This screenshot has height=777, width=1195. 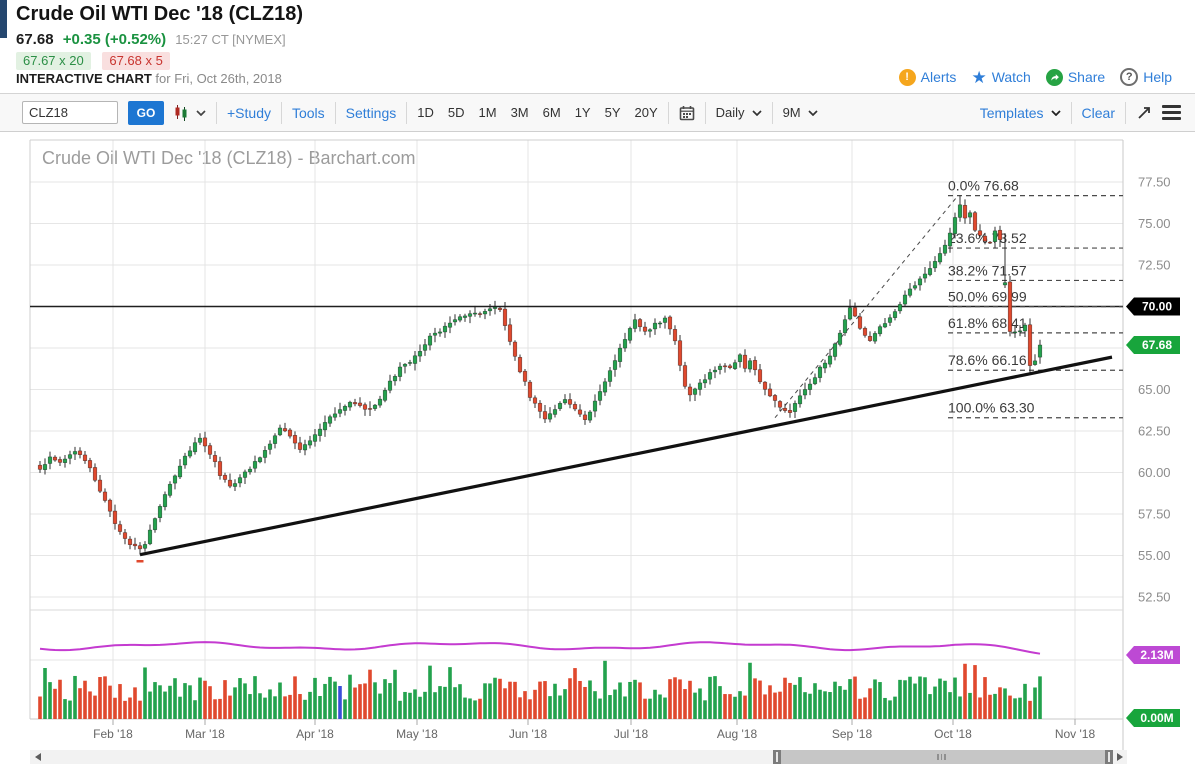 I want to click on range-button-1M: 1M, so click(x=487, y=112).